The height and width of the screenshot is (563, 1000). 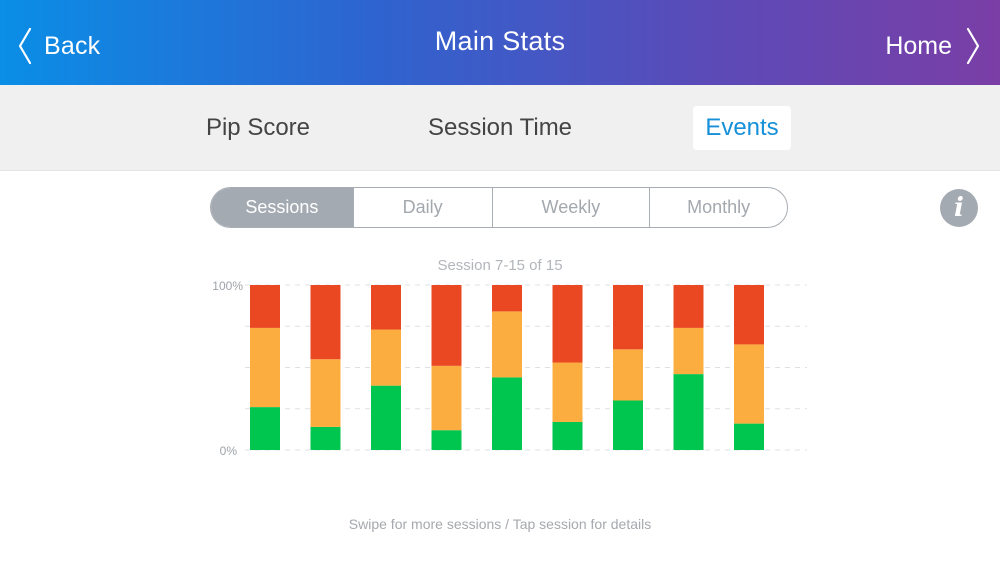 What do you see at coordinates (918, 45) in the screenshot?
I see `home-label: Home` at bounding box center [918, 45].